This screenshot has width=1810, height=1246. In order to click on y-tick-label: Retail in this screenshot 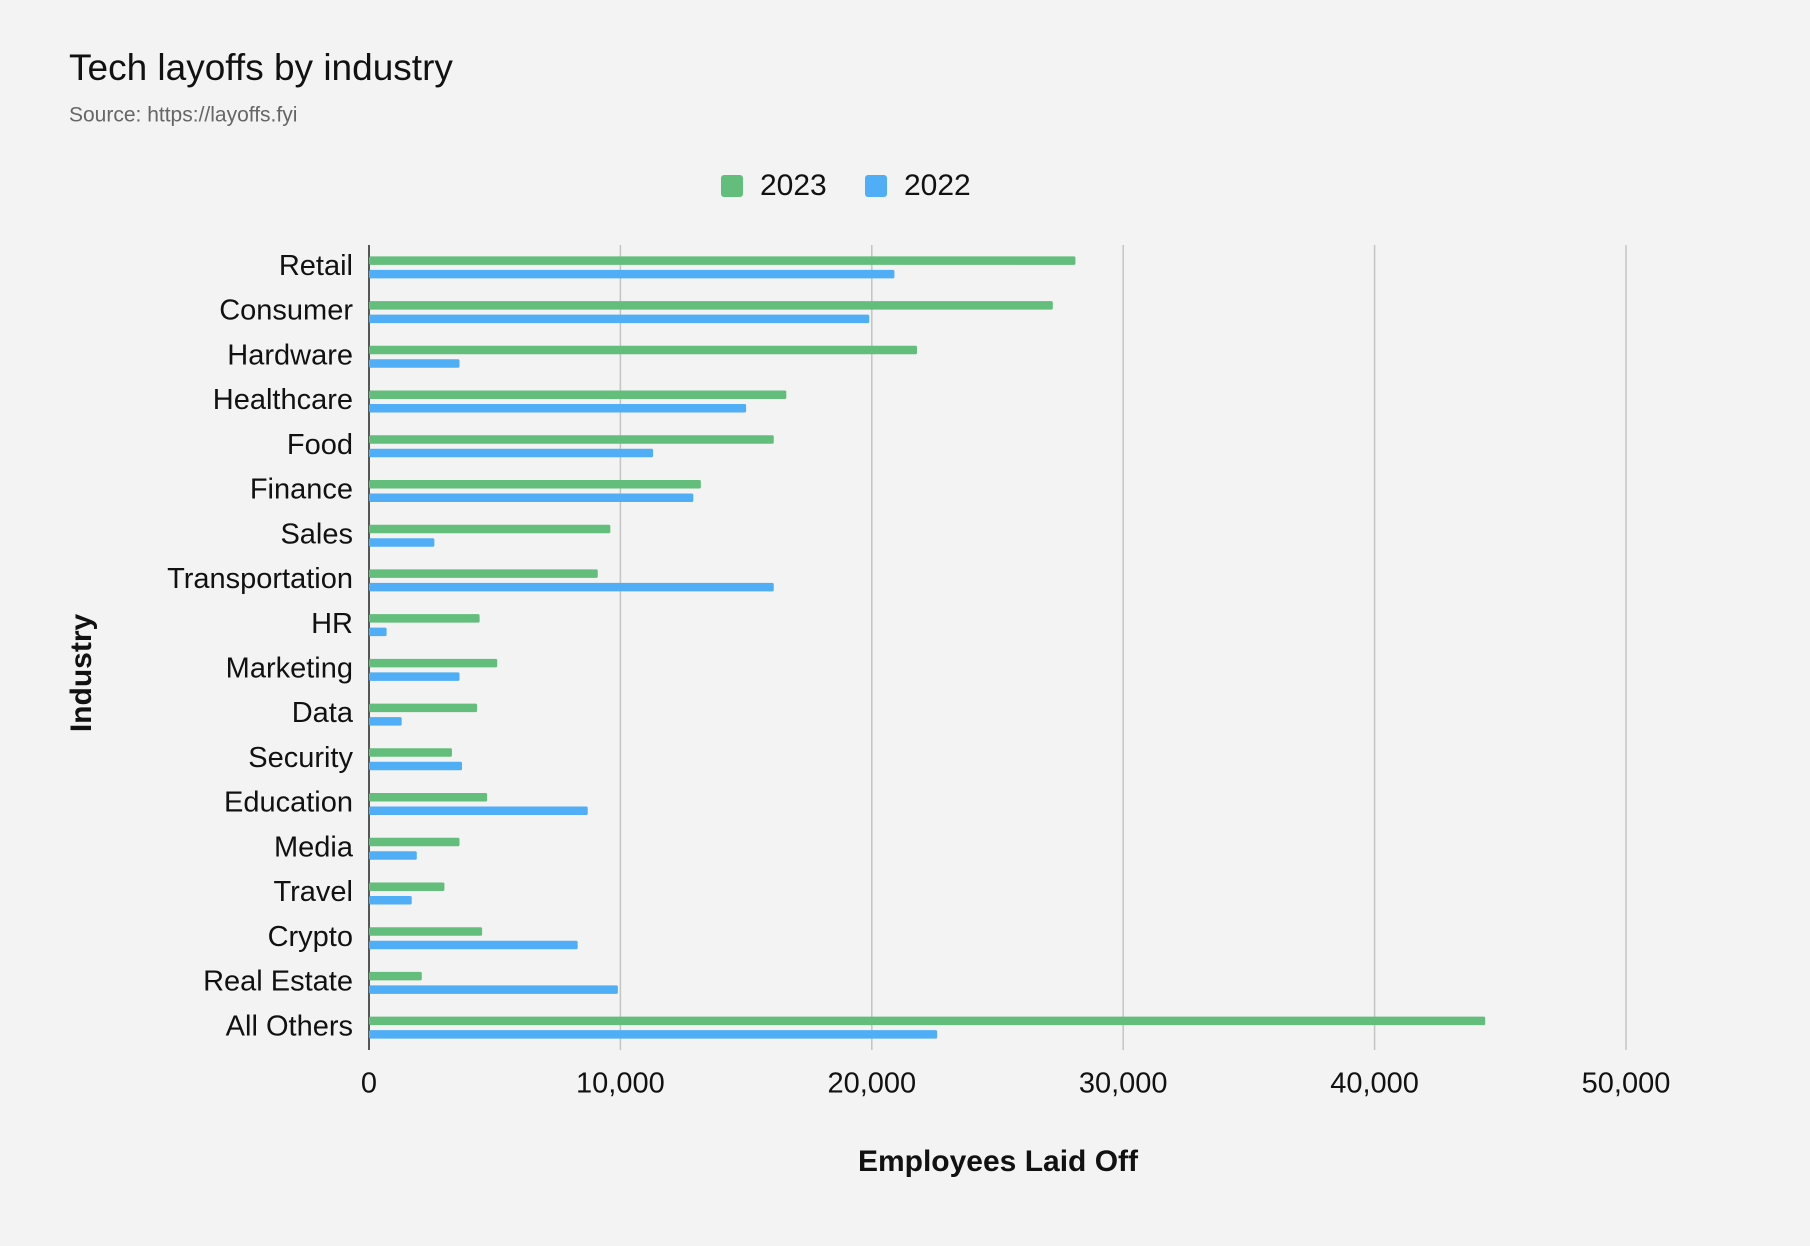, I will do `click(316, 266)`.